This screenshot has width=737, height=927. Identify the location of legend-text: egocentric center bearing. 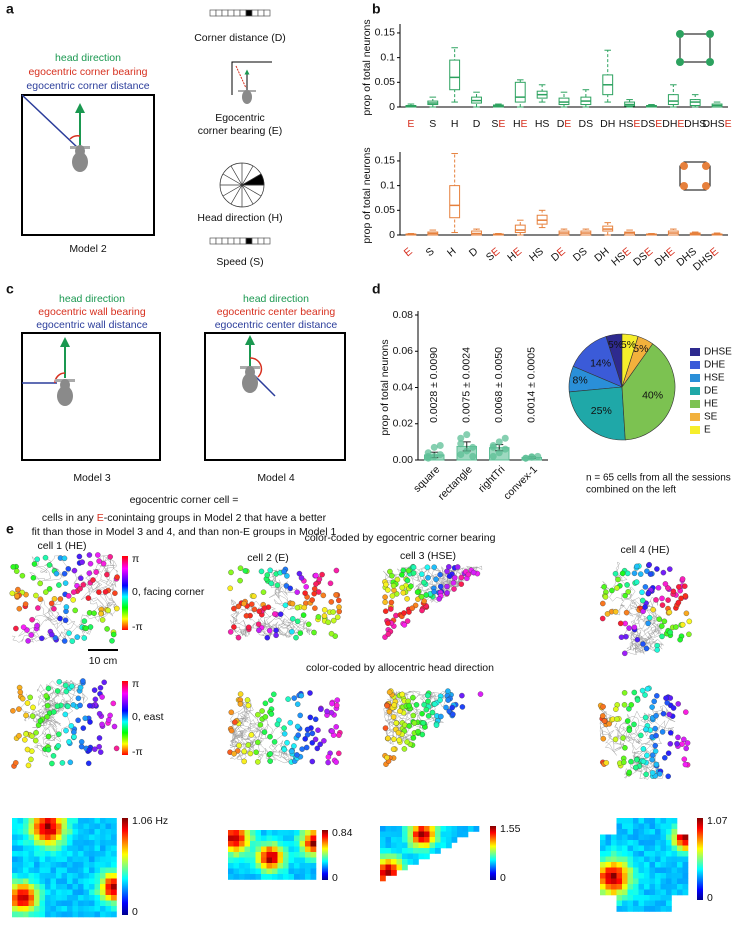
(276, 312).